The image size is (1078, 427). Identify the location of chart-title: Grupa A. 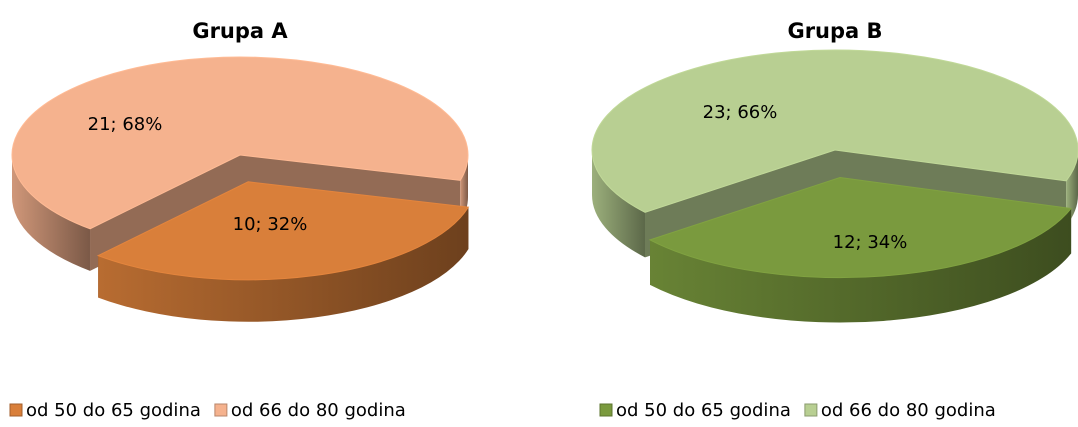
(240, 31).